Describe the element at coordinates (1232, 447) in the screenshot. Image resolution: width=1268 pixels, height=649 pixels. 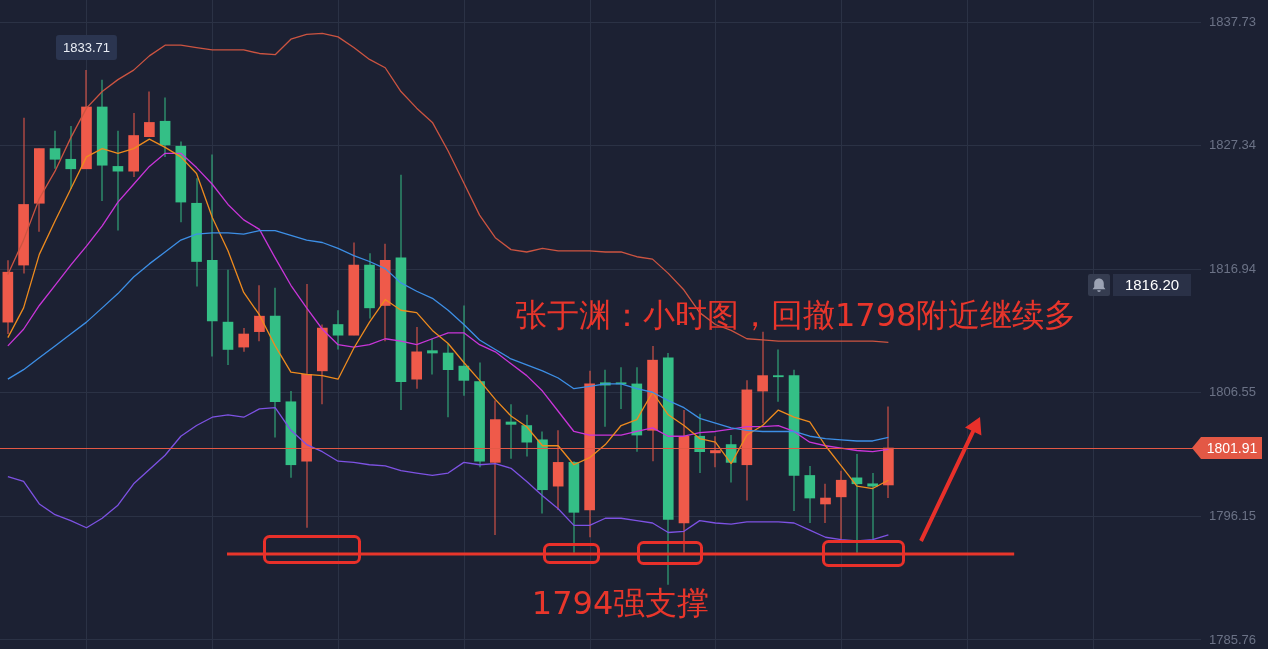
I see `ref-line-label: 1801.91` at that location.